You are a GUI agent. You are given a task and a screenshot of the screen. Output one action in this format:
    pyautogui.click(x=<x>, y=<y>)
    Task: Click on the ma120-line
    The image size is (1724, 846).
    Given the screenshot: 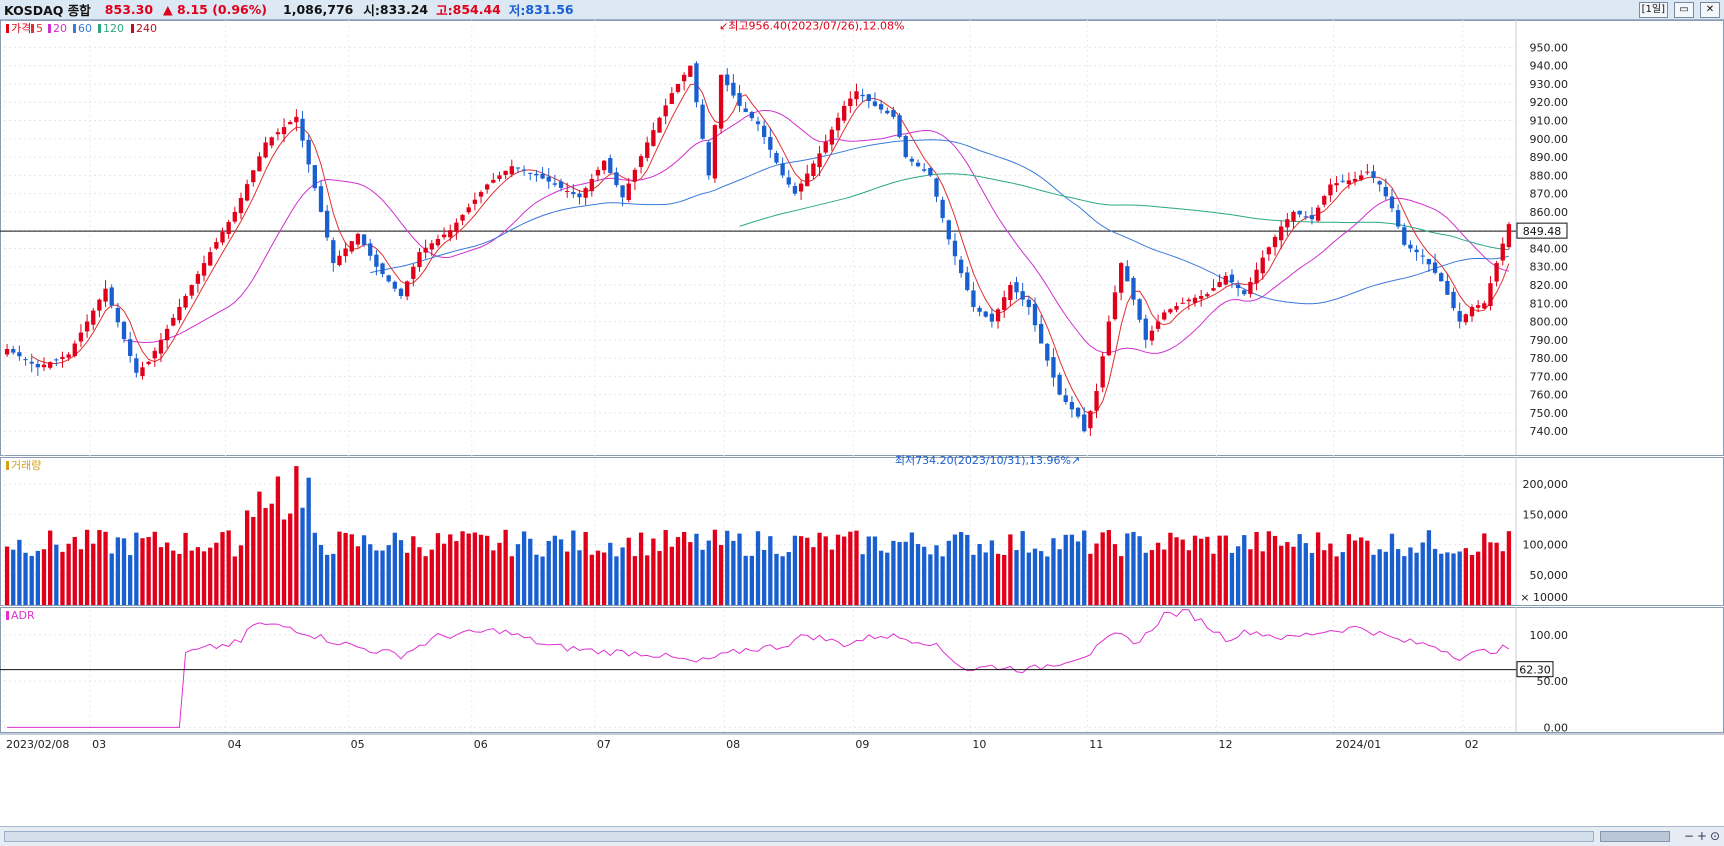 What is the action you would take?
    pyautogui.click(x=1124, y=212)
    